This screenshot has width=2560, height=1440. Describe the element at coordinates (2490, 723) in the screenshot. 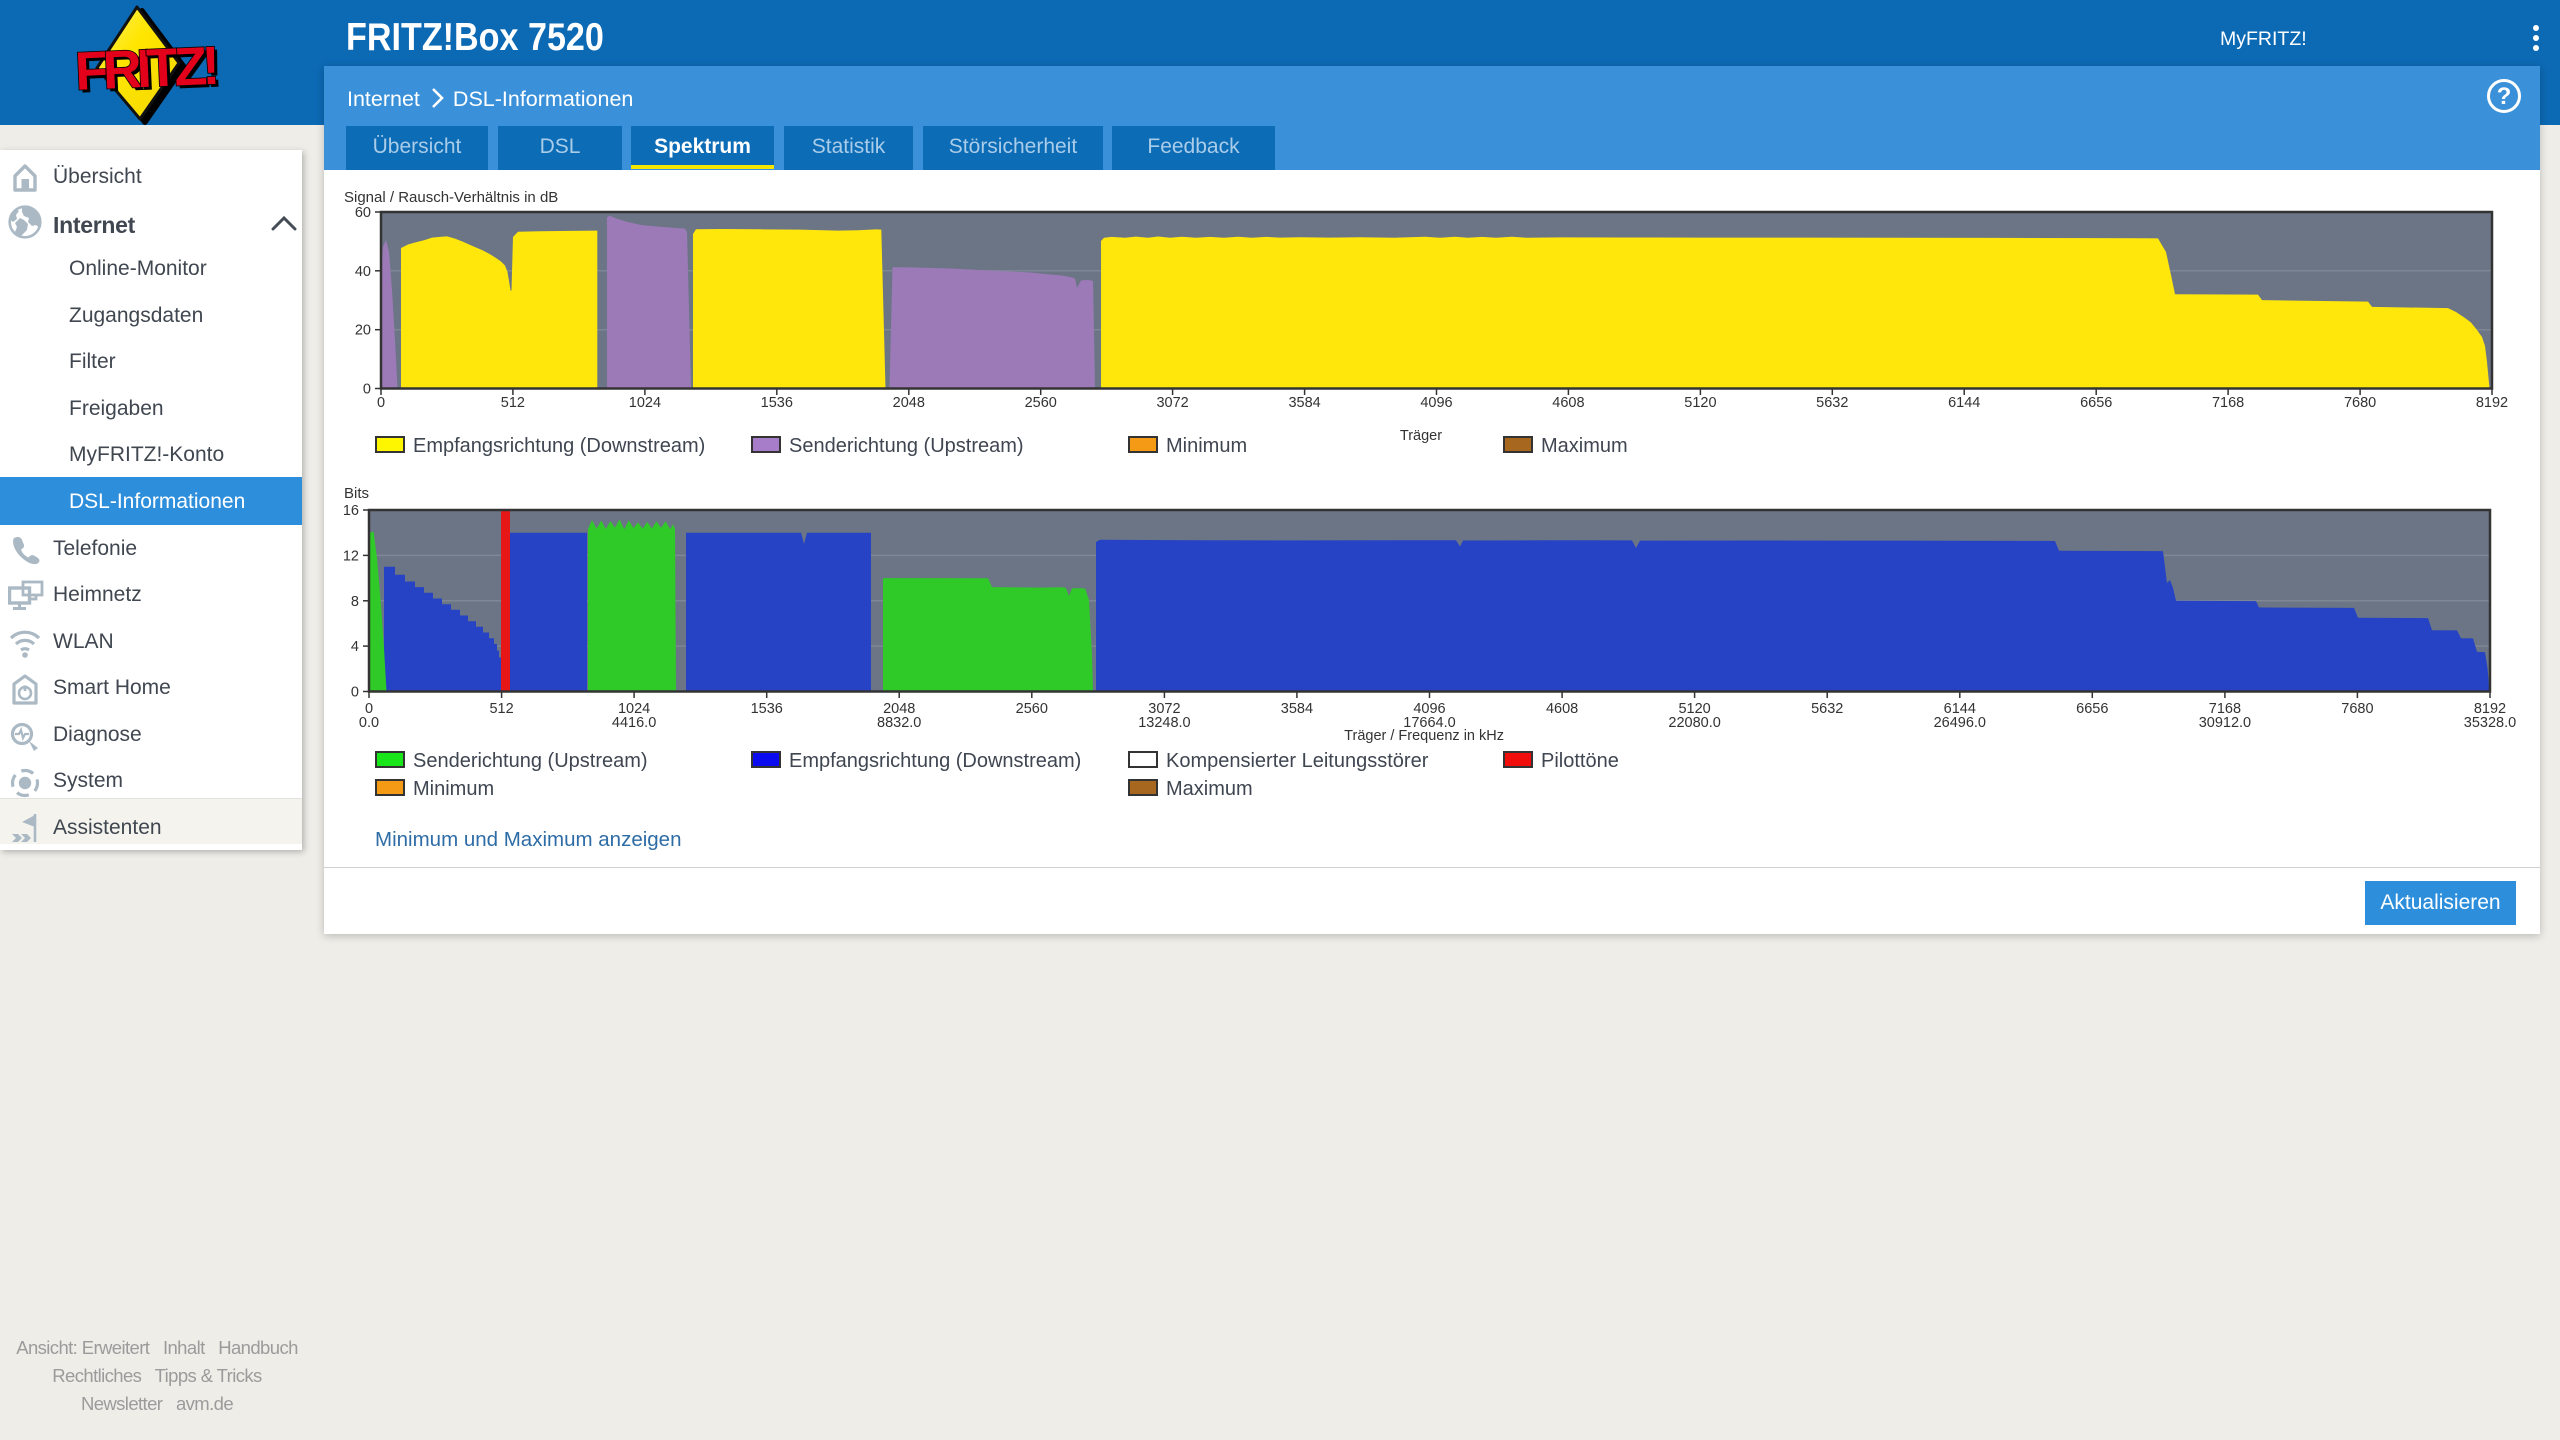

I see `svg-text: 35328.0` at that location.